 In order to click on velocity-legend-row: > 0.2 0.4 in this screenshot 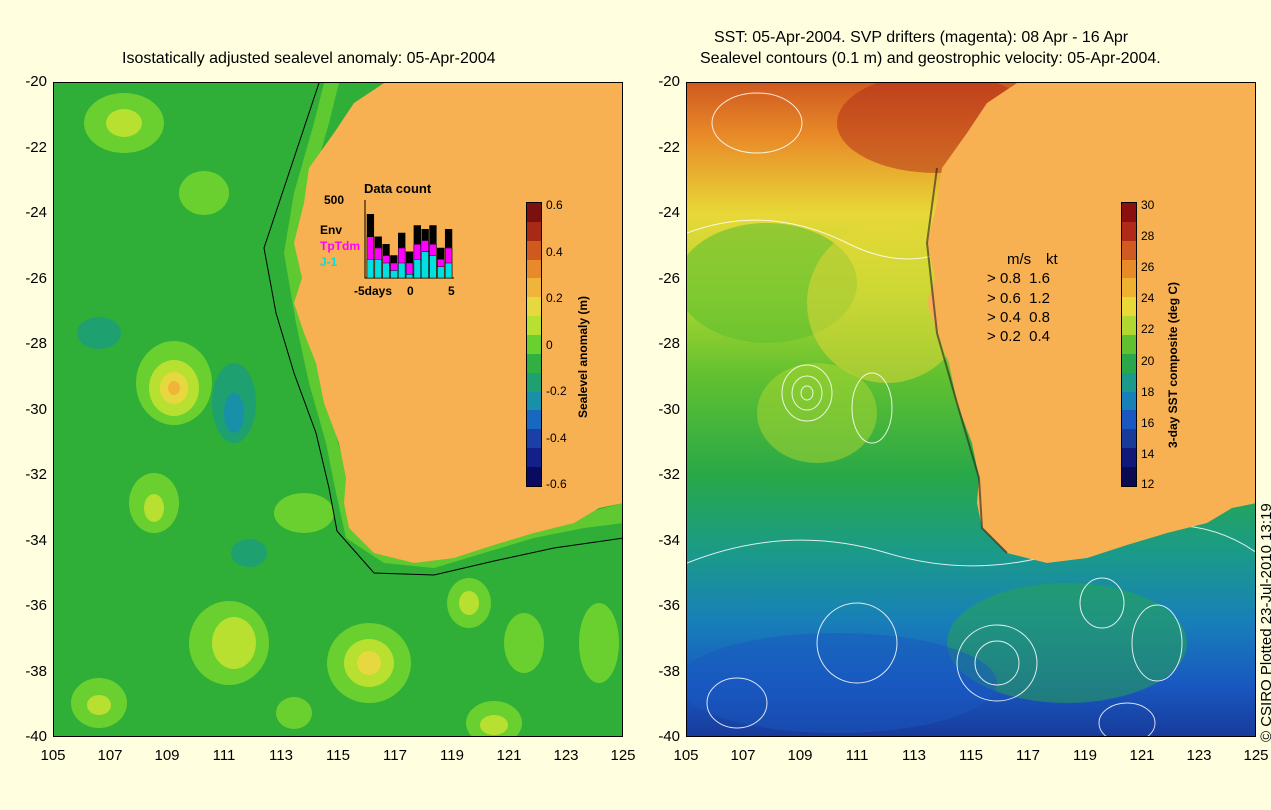, I will do `click(1018, 336)`.